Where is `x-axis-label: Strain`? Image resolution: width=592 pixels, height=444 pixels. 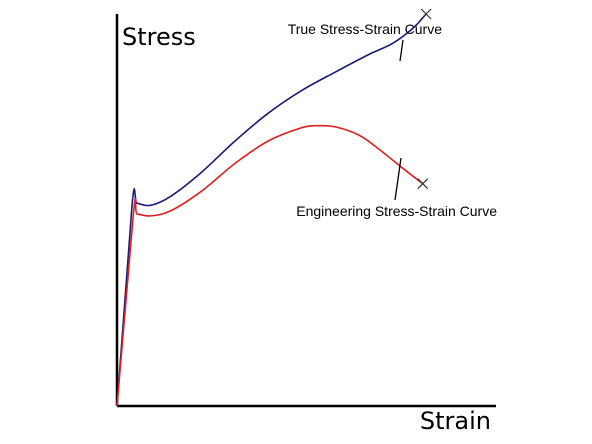
x-axis-label: Strain is located at coordinates (455, 421).